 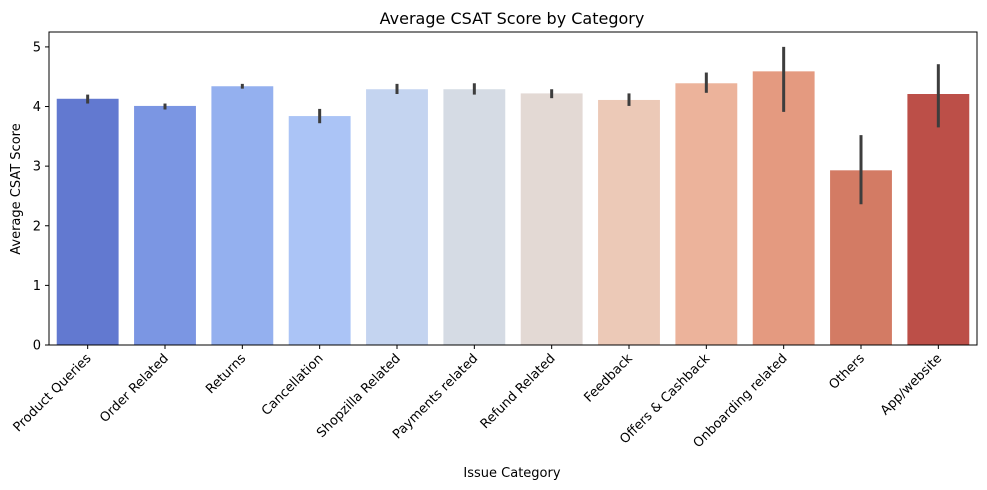 I want to click on x-tick-label: Others, so click(x=847, y=372).